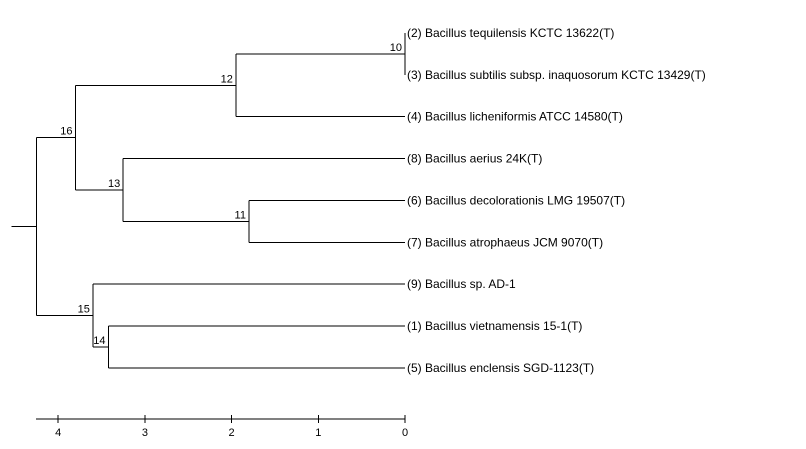  Describe the element at coordinates (474, 159) in the screenshot. I see `leaf-label-8: (8) Bacillus aerius 24K(T)` at that location.